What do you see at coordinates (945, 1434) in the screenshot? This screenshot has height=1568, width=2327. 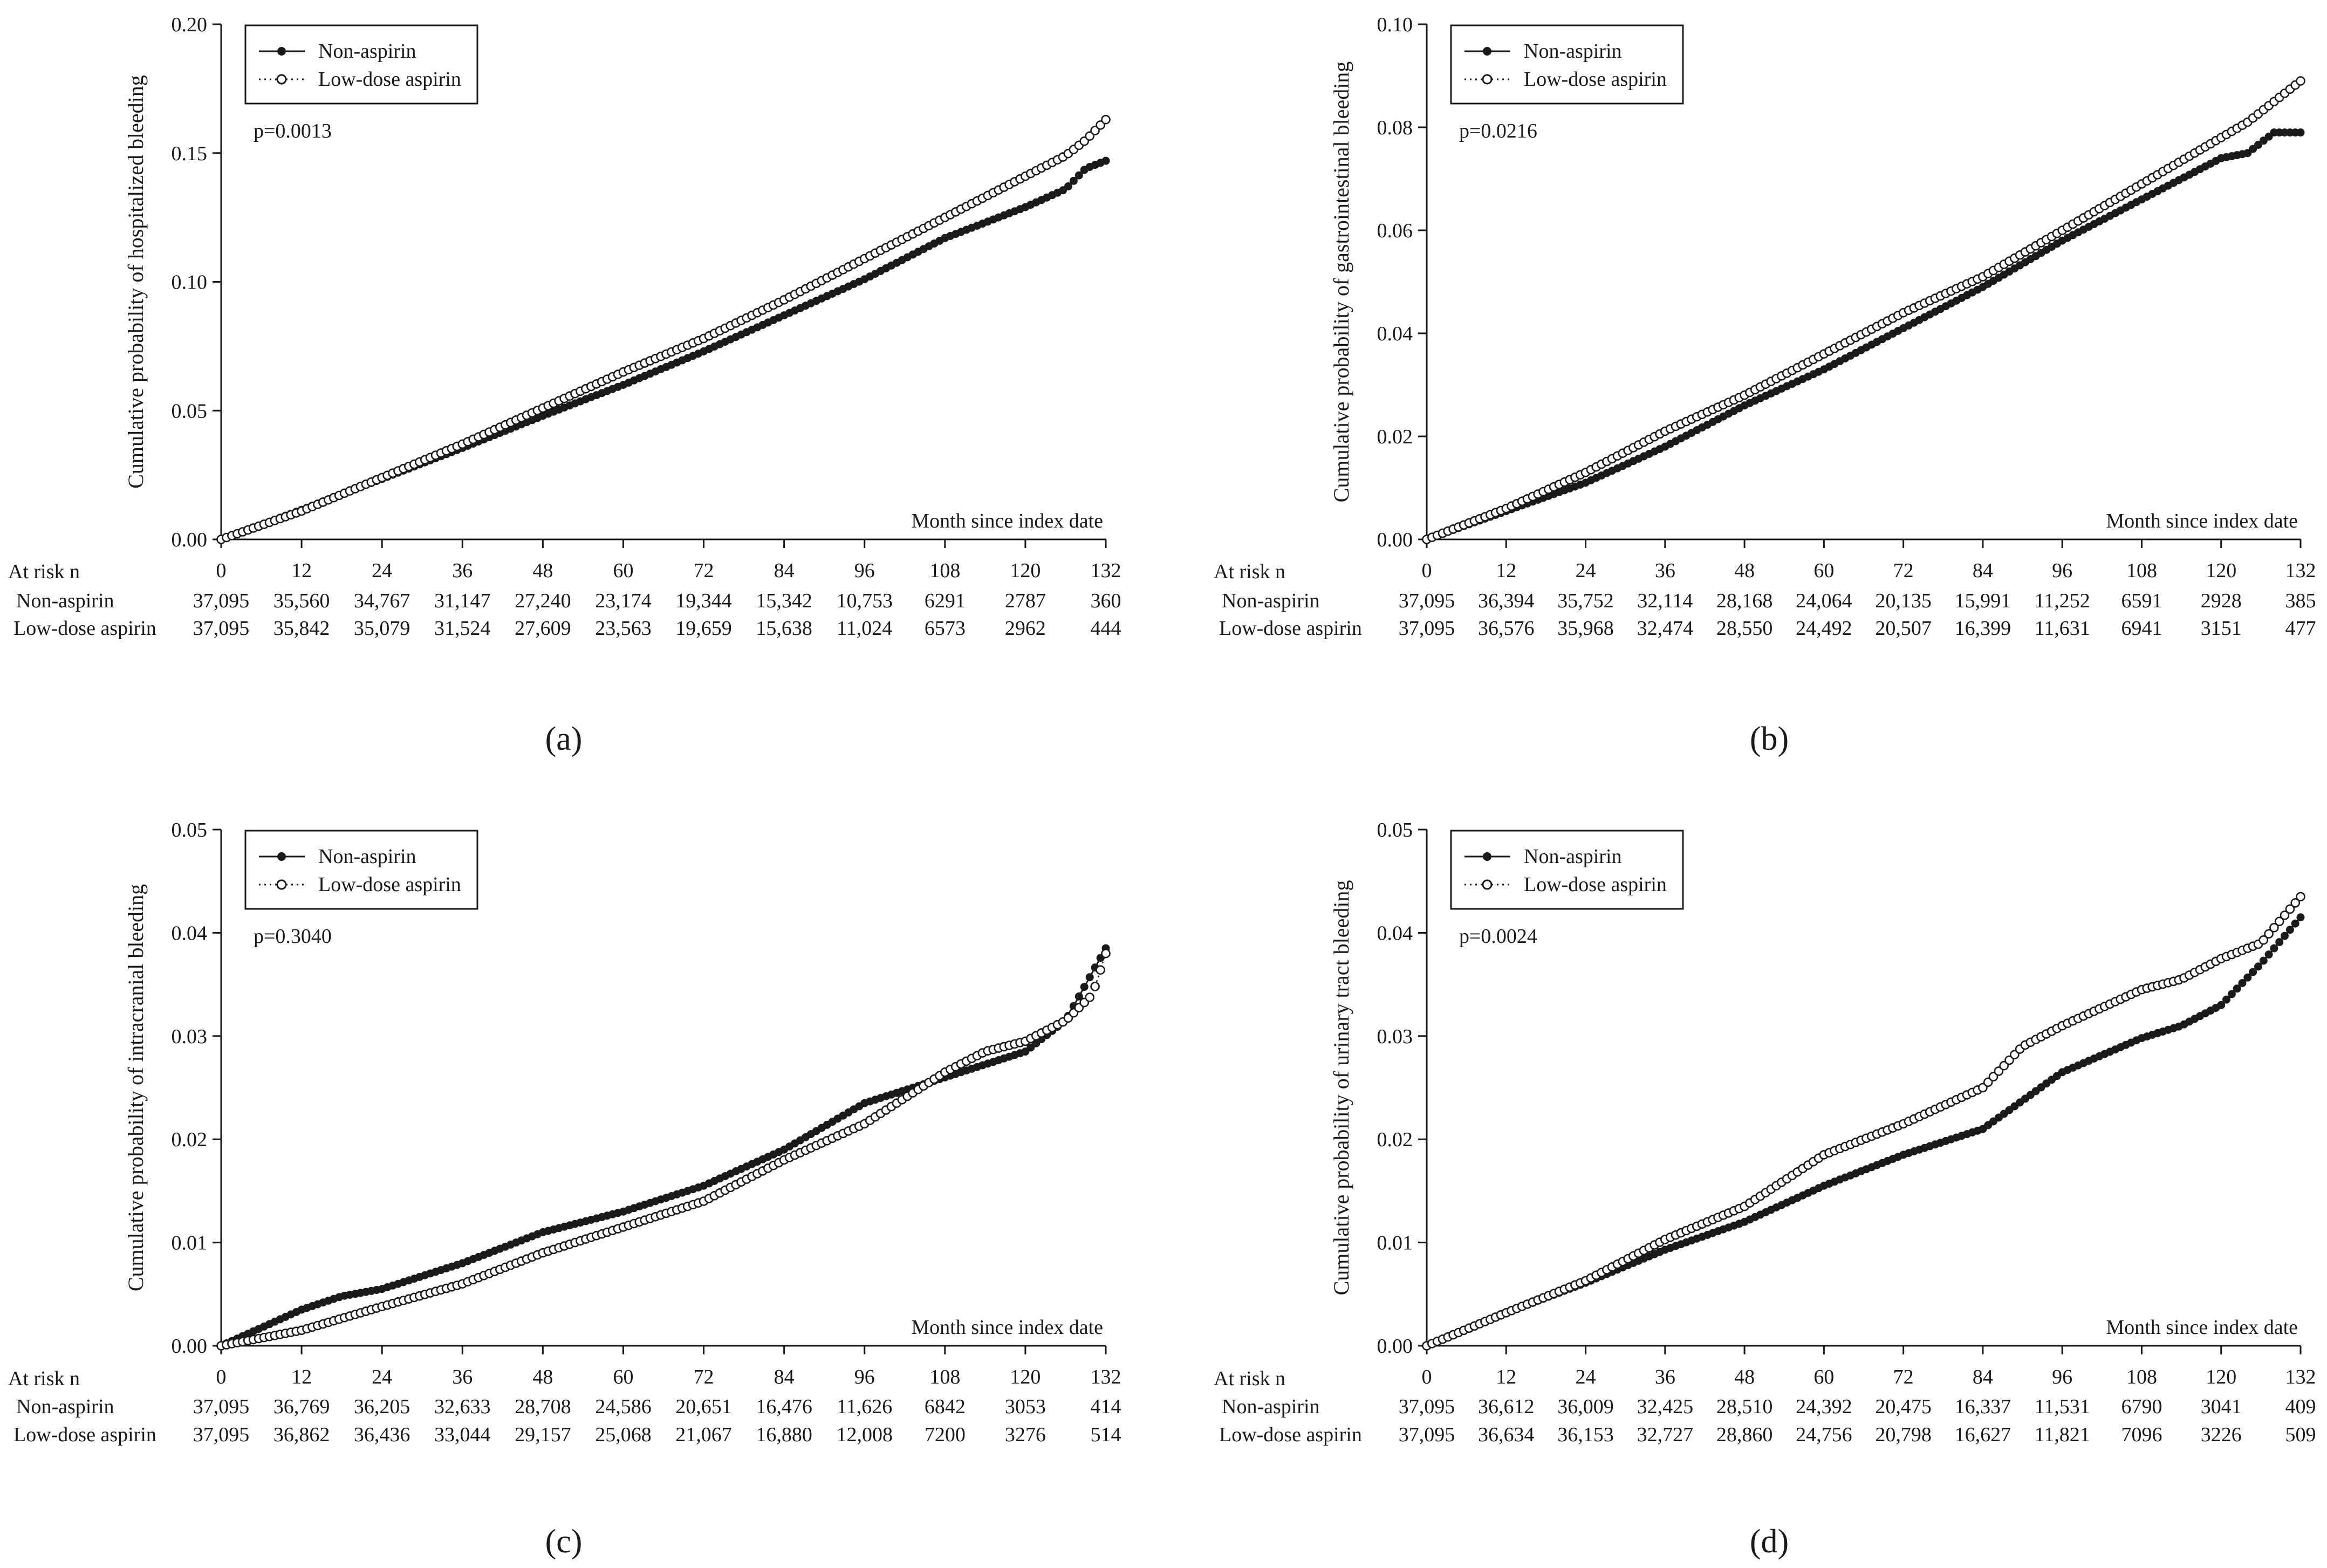 I see `at-risk-value: 7200` at bounding box center [945, 1434].